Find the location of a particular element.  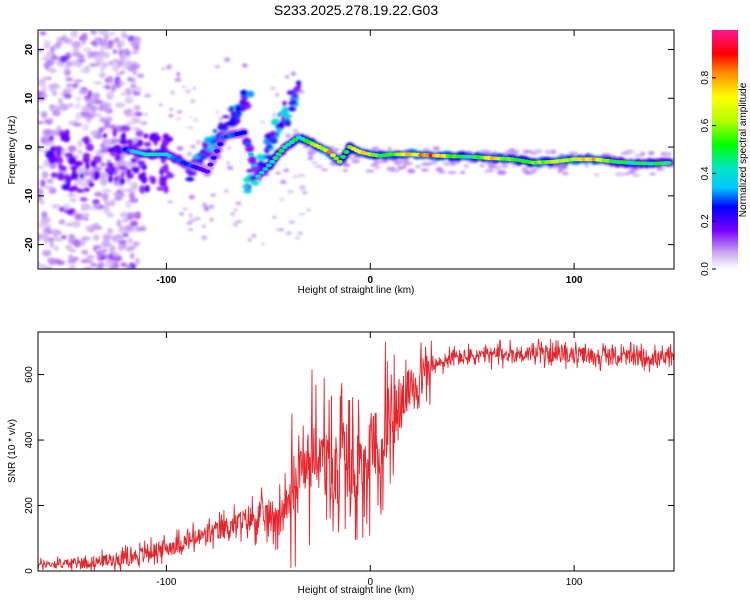

figure-title: S233.2025.278.19.22.G03 is located at coordinates (356, 10).